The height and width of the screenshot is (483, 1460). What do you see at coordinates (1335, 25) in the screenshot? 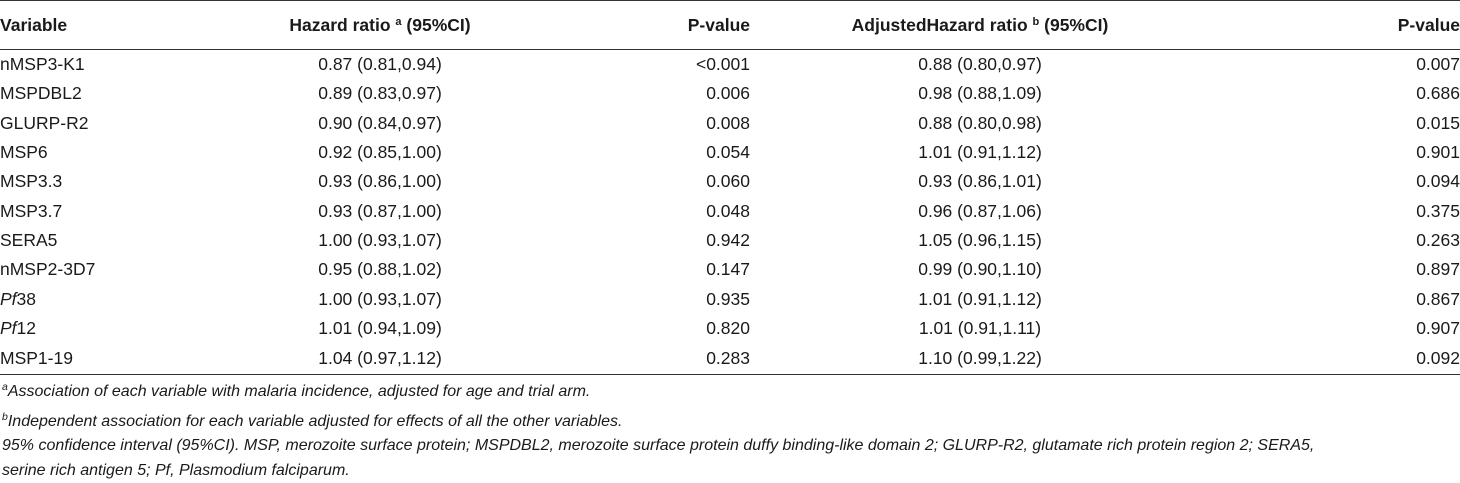
I see `header-adjusted-p-value: P-value` at bounding box center [1335, 25].